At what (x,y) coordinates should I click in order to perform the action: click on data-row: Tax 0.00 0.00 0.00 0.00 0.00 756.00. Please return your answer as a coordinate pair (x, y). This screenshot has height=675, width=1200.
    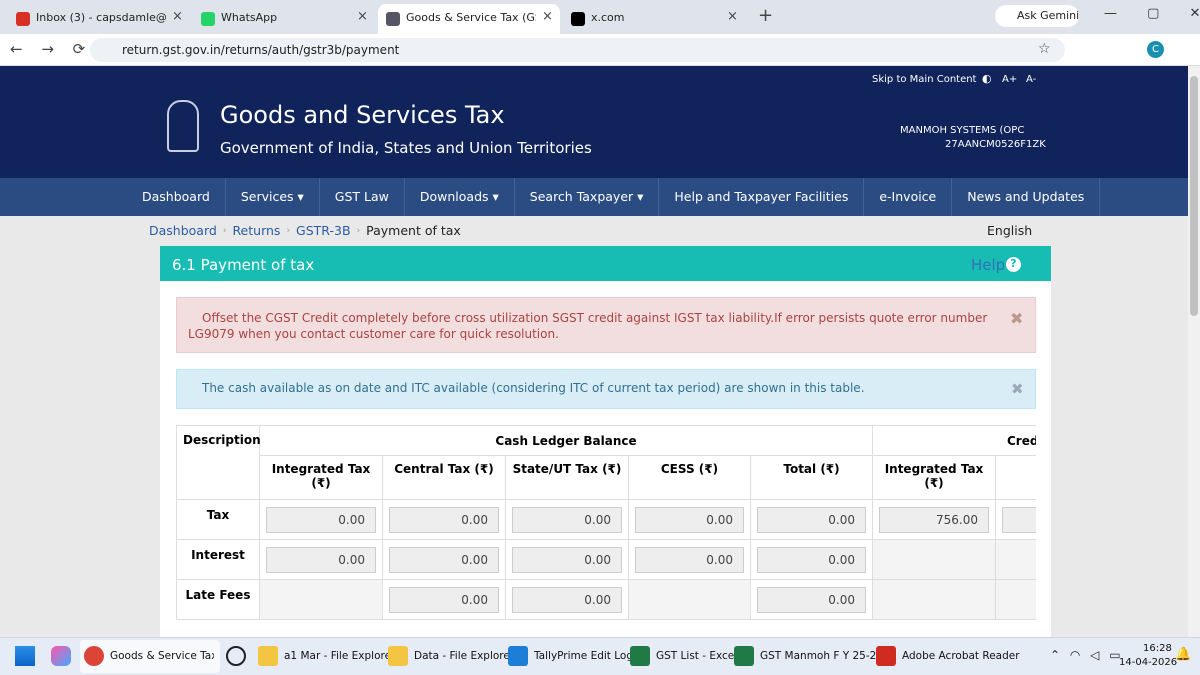
    Looking at the image, I should click on (606, 519).